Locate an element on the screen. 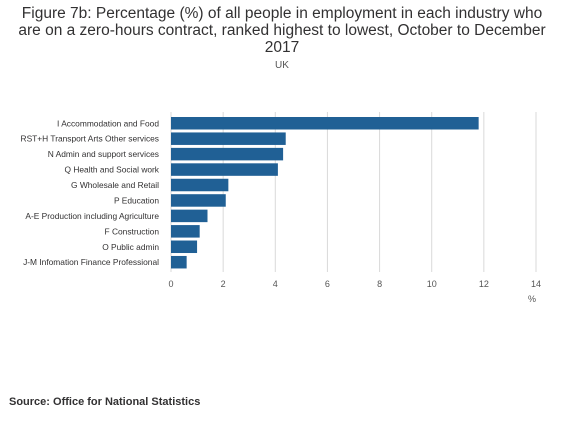 The height and width of the screenshot is (423, 564). category-label: F Construction is located at coordinates (132, 231).